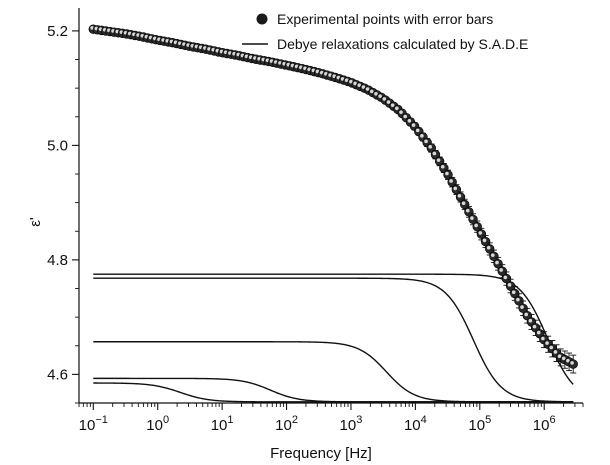 The width and height of the screenshot is (610, 465). What do you see at coordinates (57, 260) in the screenshot?
I see `y-tick-label: 4.8` at bounding box center [57, 260].